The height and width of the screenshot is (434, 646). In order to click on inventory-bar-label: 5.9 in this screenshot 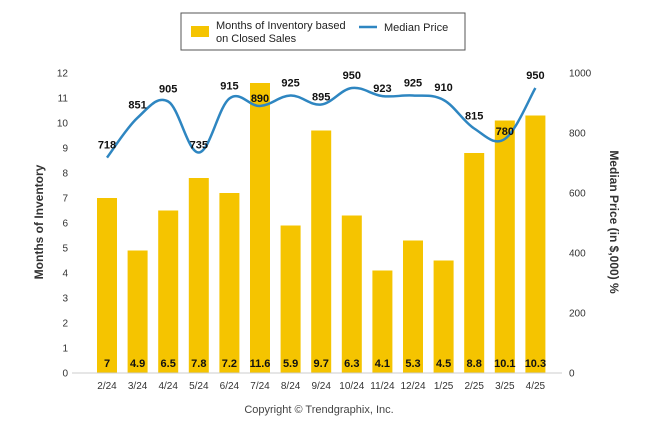, I will do `click(290, 364)`.